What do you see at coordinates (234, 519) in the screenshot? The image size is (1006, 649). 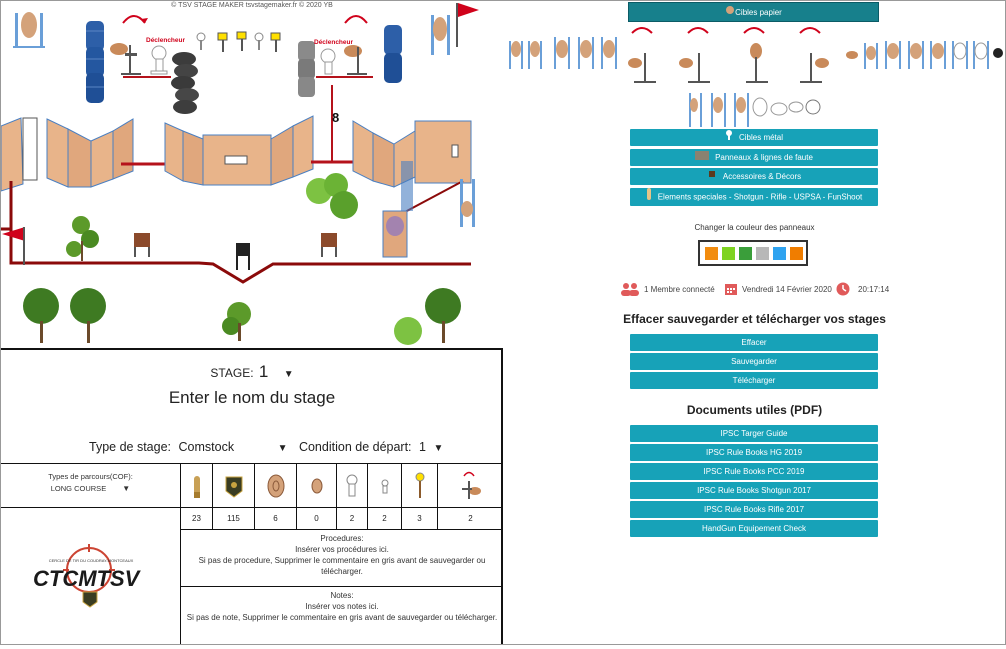 I see `count-ipsc: 115` at bounding box center [234, 519].